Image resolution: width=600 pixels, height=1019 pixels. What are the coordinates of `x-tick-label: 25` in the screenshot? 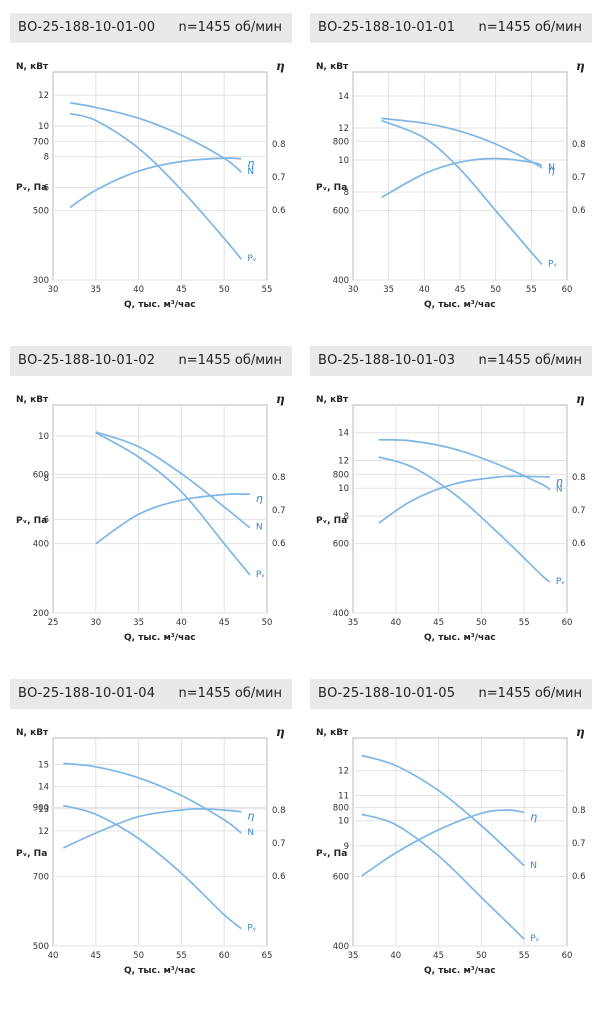 It's located at (53, 623).